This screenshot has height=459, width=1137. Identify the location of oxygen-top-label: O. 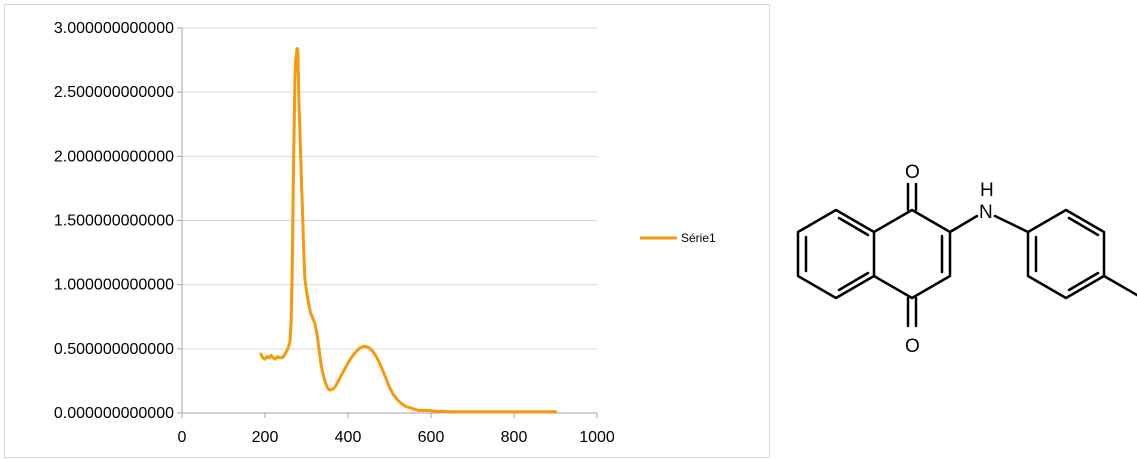
(912, 172).